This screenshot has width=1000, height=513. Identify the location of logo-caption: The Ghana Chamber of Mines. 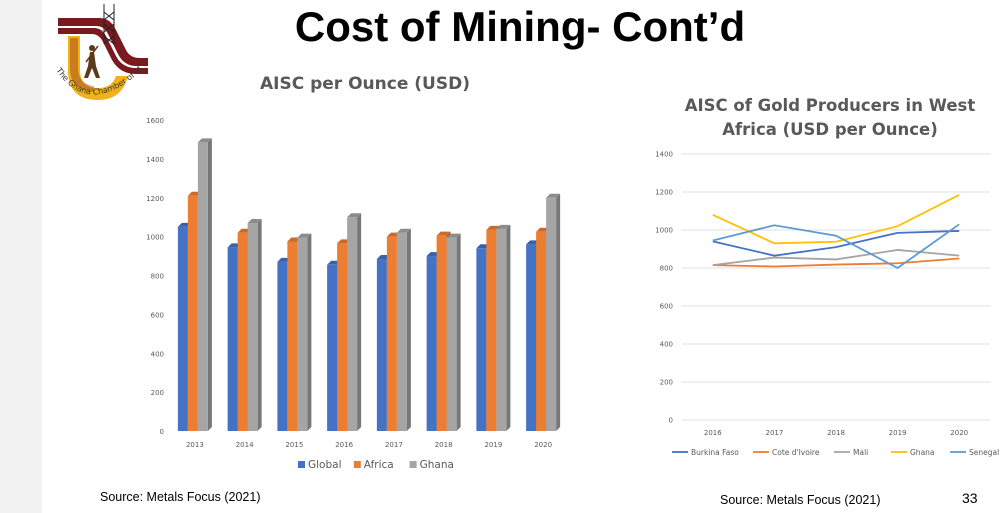
(96, 78).